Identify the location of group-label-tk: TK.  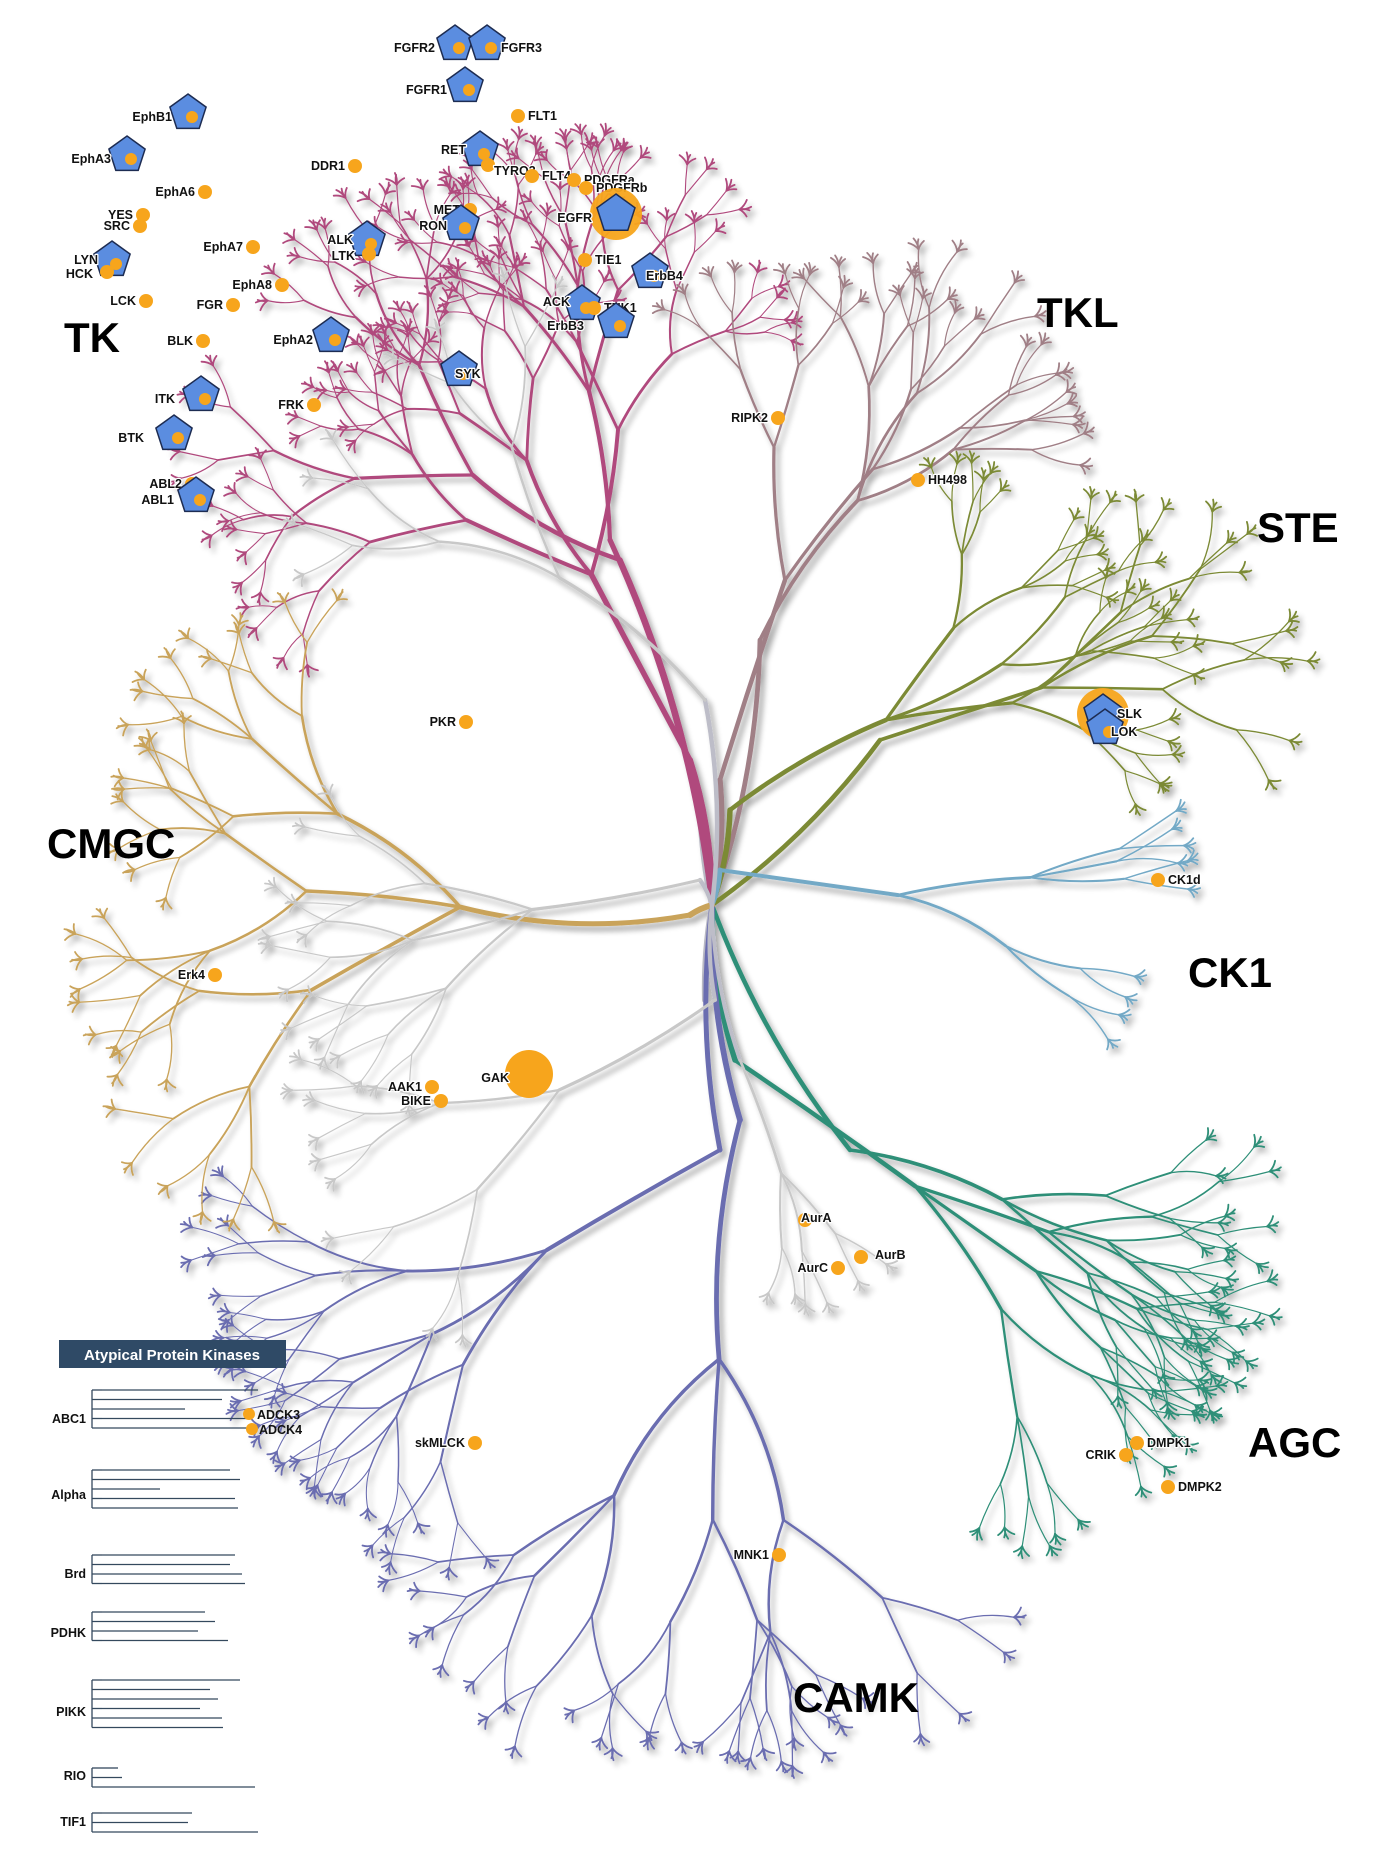
(92, 337).